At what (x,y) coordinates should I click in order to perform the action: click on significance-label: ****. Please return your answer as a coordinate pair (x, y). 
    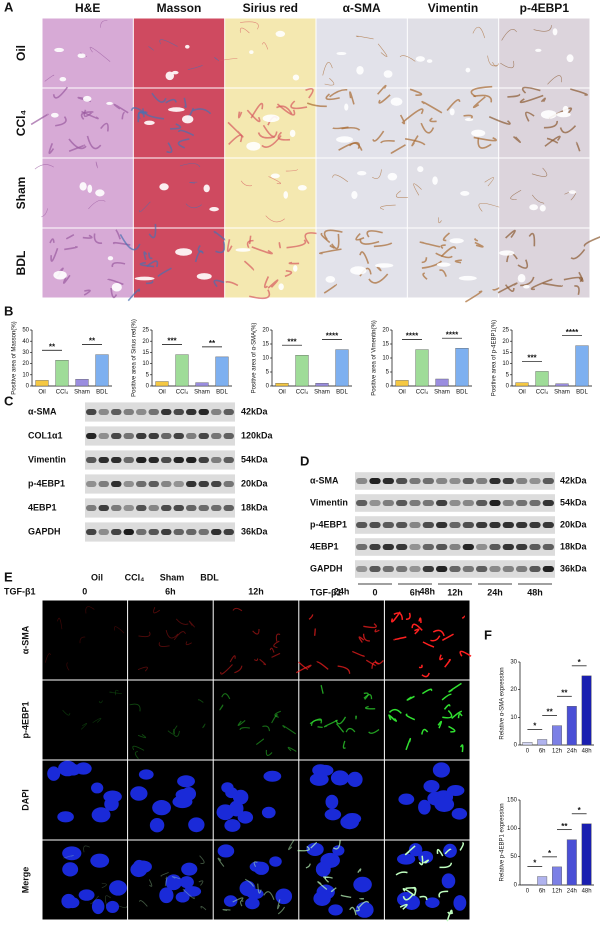
    Looking at the image, I should click on (412, 336).